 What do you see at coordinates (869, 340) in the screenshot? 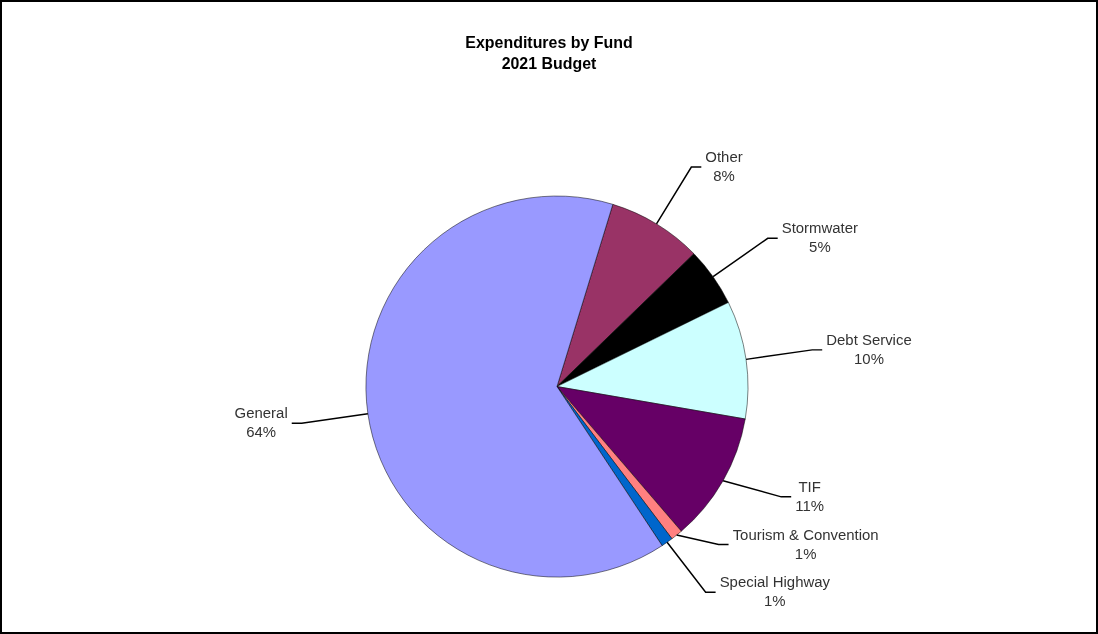
I see `slice-label: Debt Service` at bounding box center [869, 340].